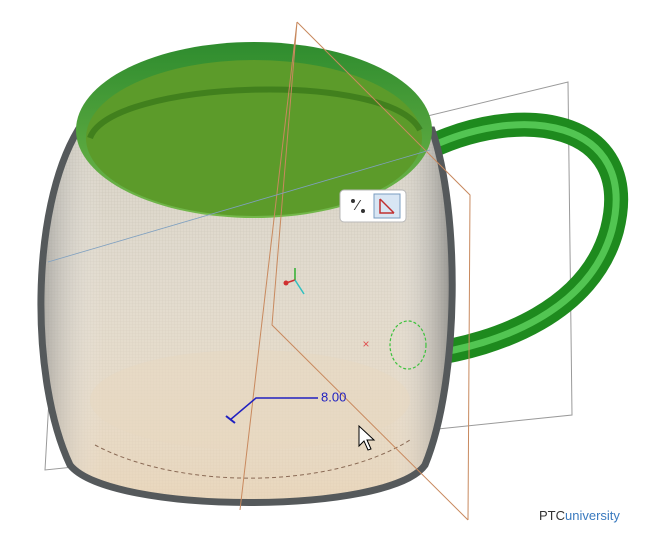  I want to click on plane-display-button, so click(387, 206).